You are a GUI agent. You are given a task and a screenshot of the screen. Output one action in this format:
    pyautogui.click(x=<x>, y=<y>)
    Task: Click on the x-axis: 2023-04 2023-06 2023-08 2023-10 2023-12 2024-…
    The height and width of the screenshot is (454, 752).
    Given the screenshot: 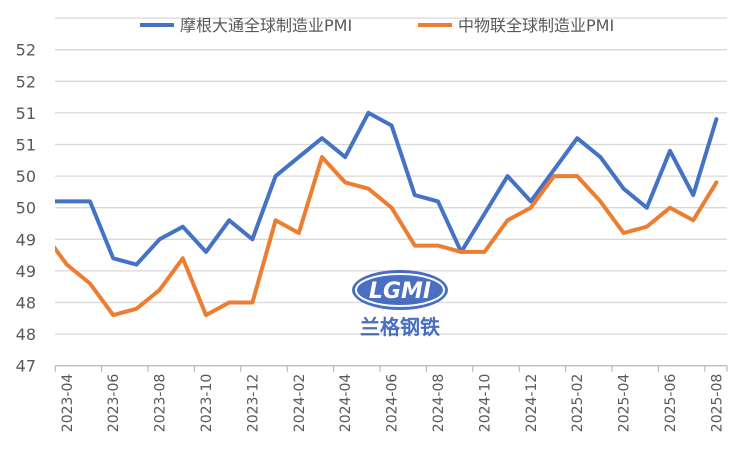 What is the action you would take?
    pyautogui.click(x=391, y=399)
    